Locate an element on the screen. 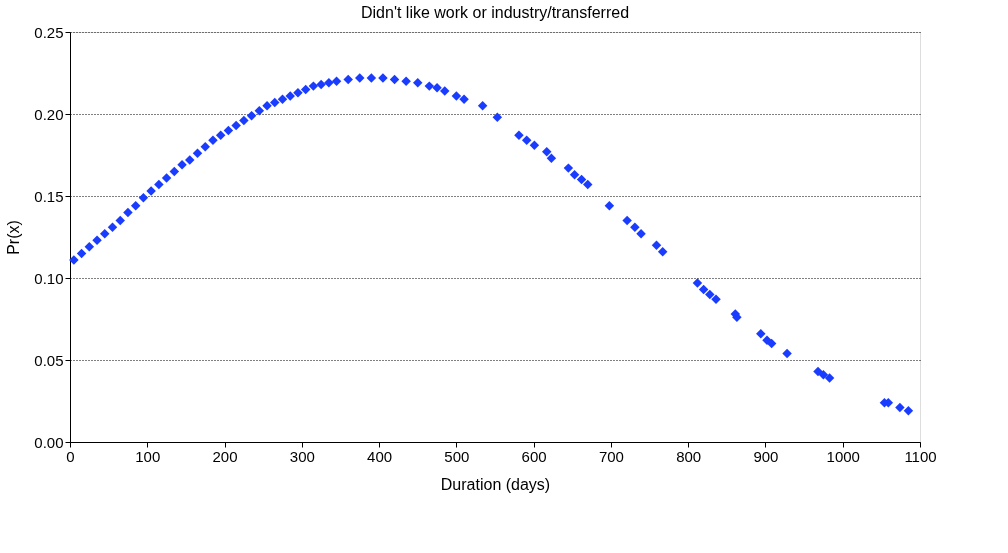  x-tick-label: 700 is located at coordinates (611, 456).